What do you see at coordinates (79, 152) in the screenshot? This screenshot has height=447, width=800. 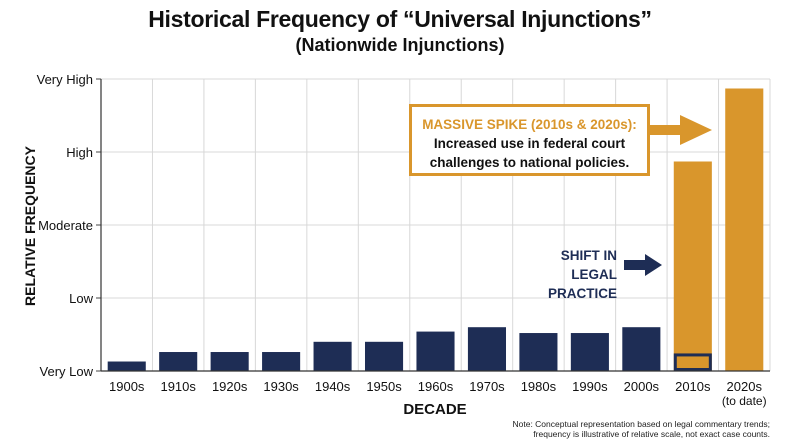 I see `y-tick-label: High` at bounding box center [79, 152].